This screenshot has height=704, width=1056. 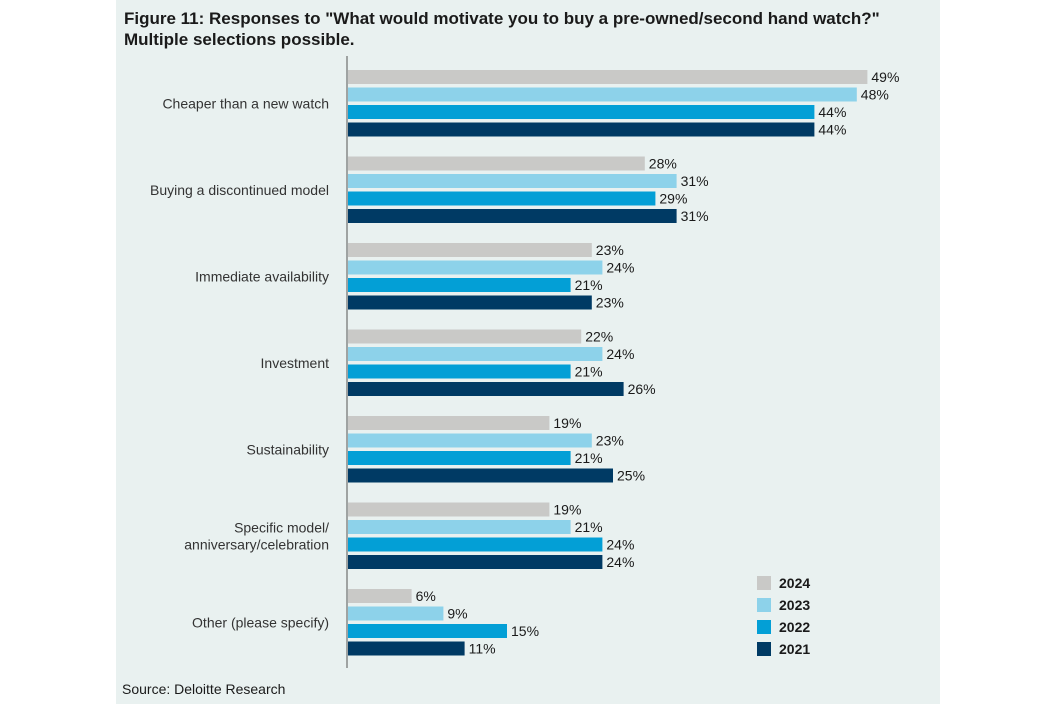 I want to click on category-label: Buying a discontinued model, so click(x=239, y=190).